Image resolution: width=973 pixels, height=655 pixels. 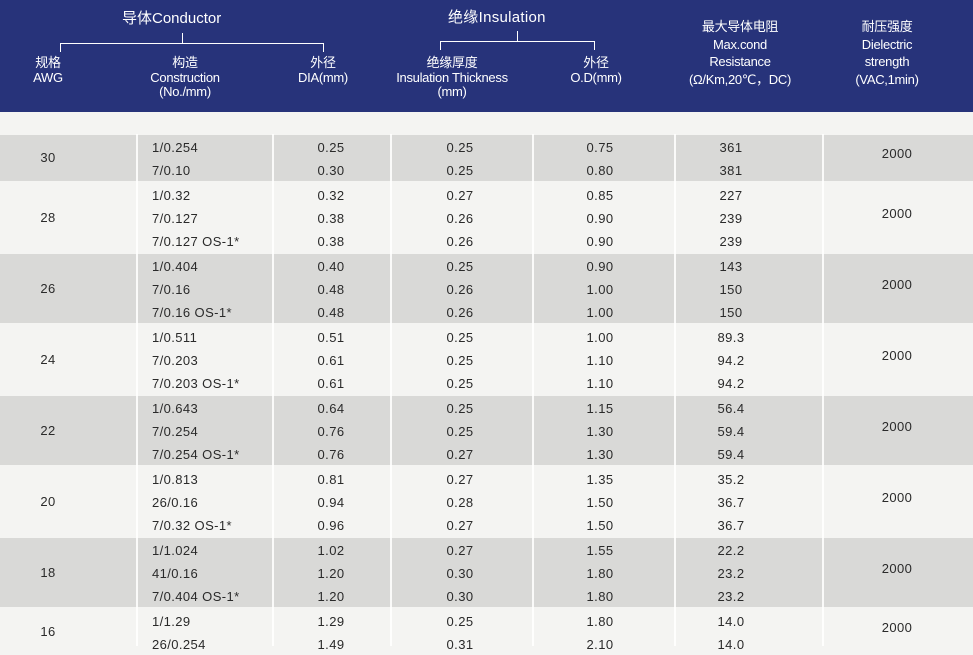 I want to click on thickness-cell: 0.28, so click(x=460, y=502).